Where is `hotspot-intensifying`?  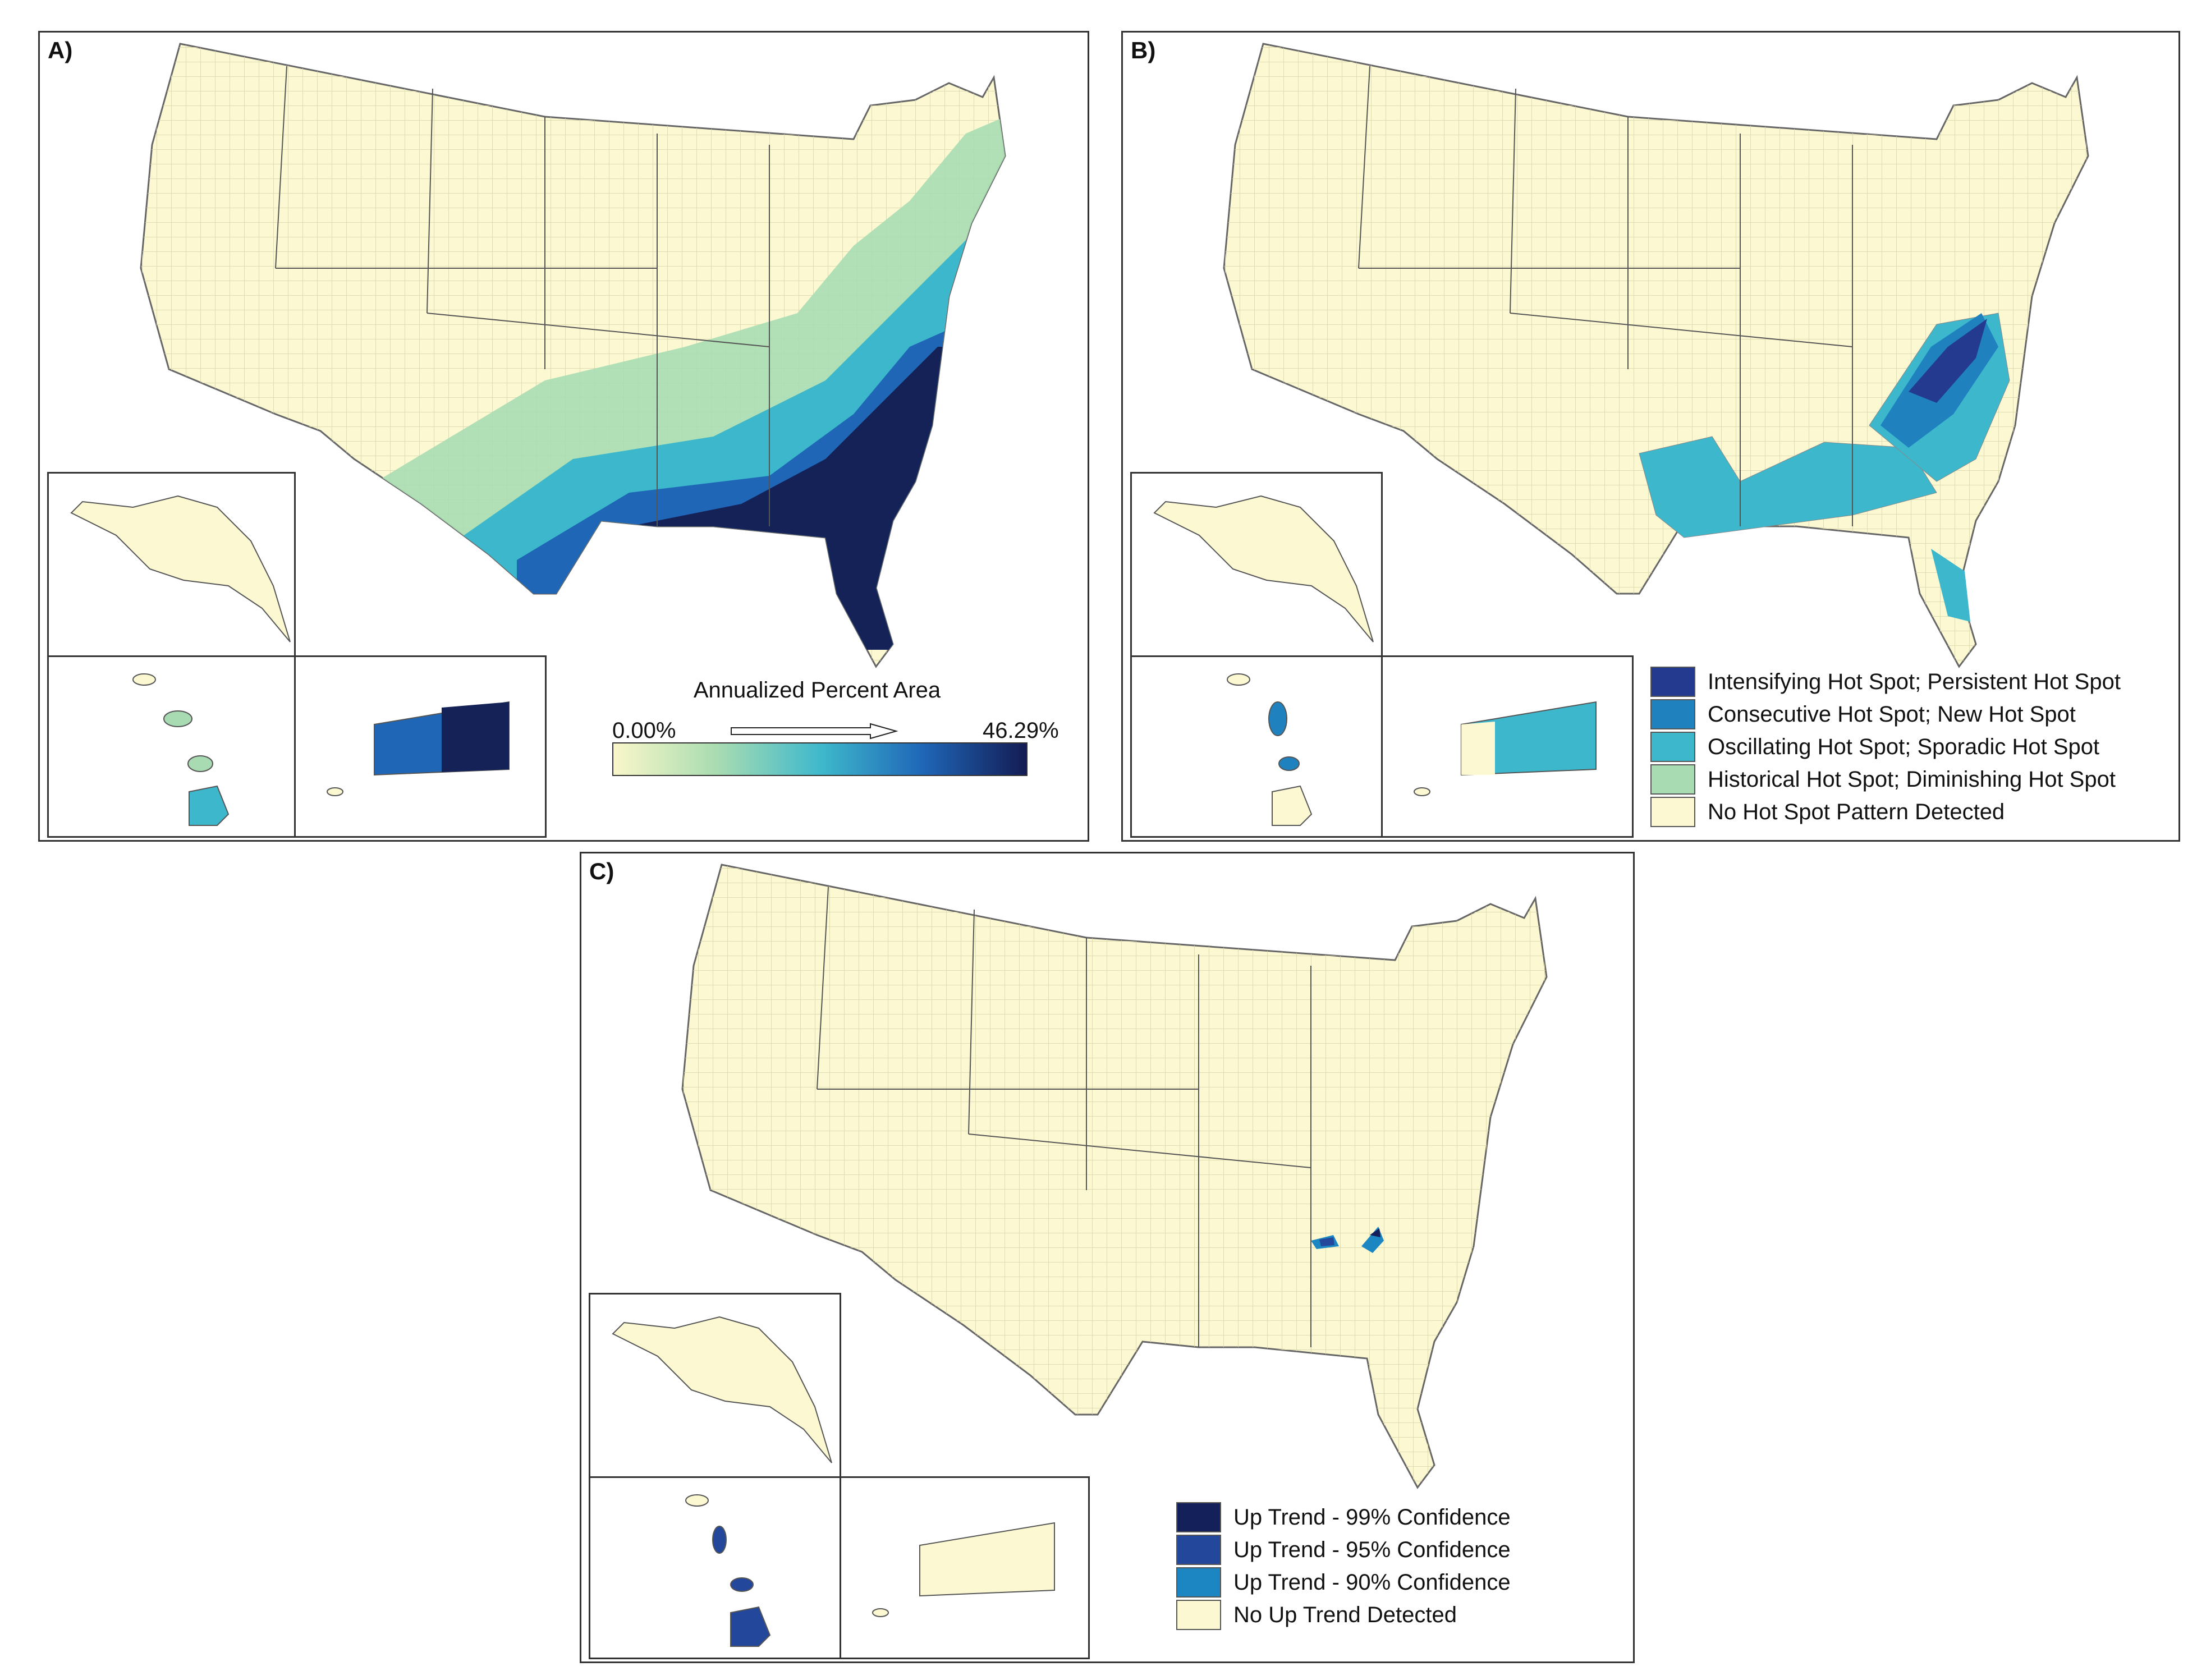
hotspot-intensifying is located at coordinates (1948, 361).